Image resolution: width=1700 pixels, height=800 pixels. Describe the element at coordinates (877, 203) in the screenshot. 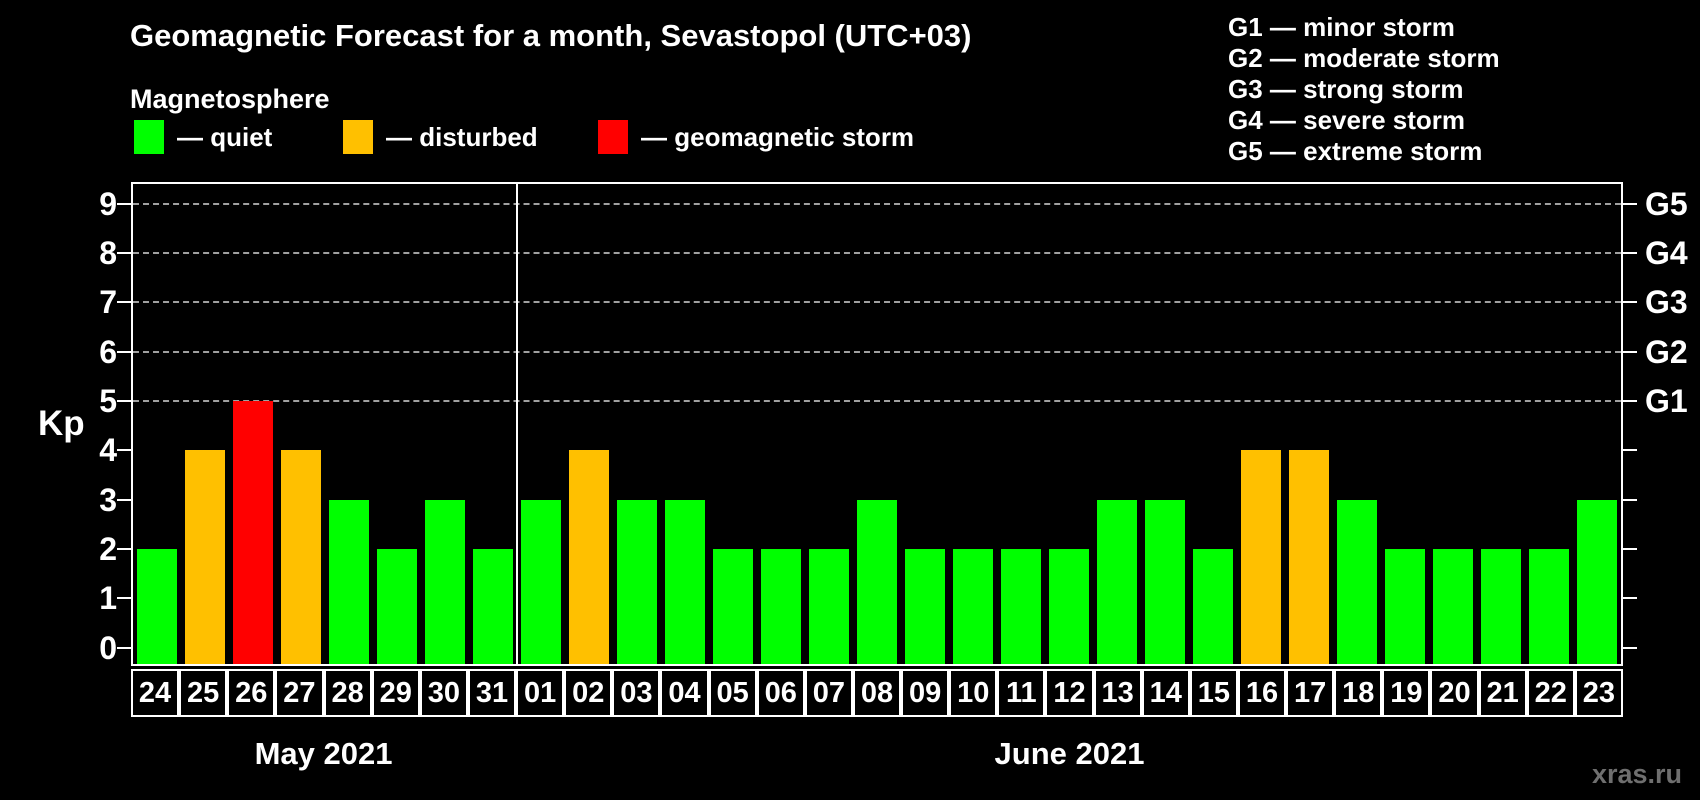

I see `gridline-kp9` at that location.